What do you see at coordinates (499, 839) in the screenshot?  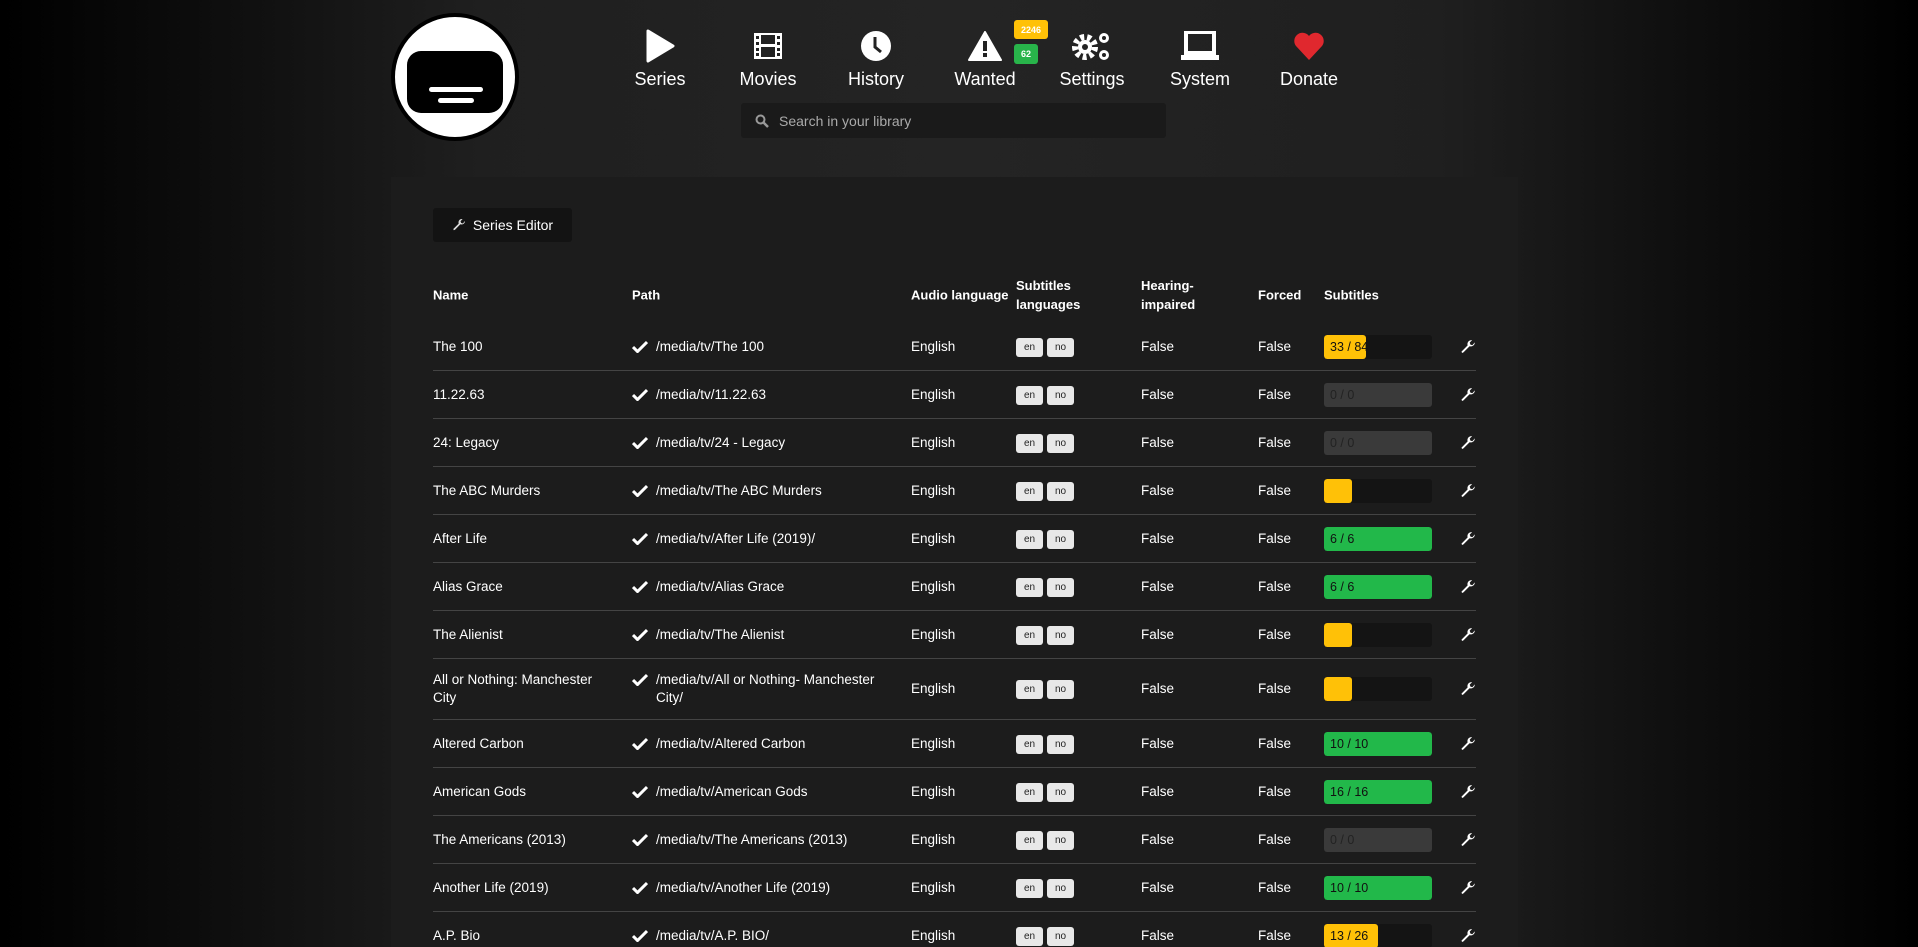 I see `series-name-link: The Americans (2013)` at bounding box center [499, 839].